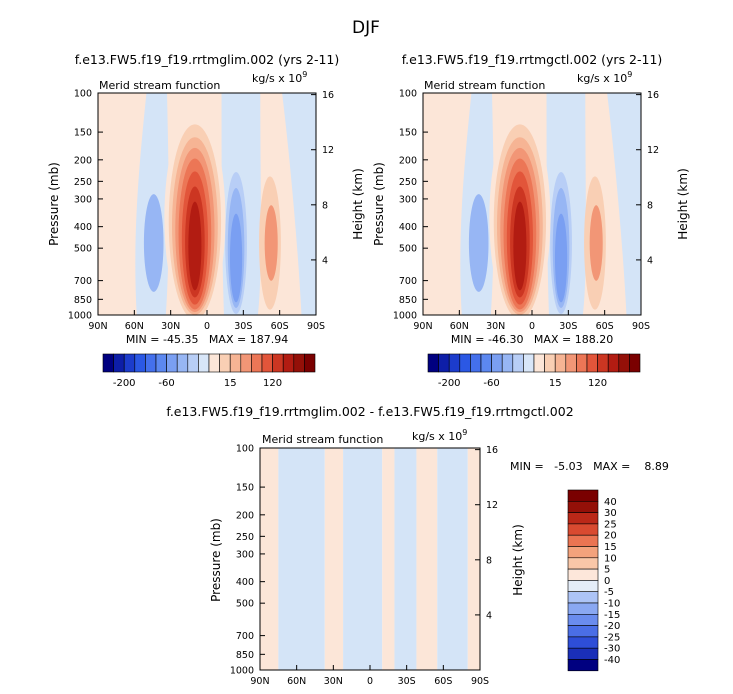 Image resolution: width=733 pixels, height=694 pixels. Describe the element at coordinates (124, 383) in the screenshot. I see `colorbar-label: -200` at that location.